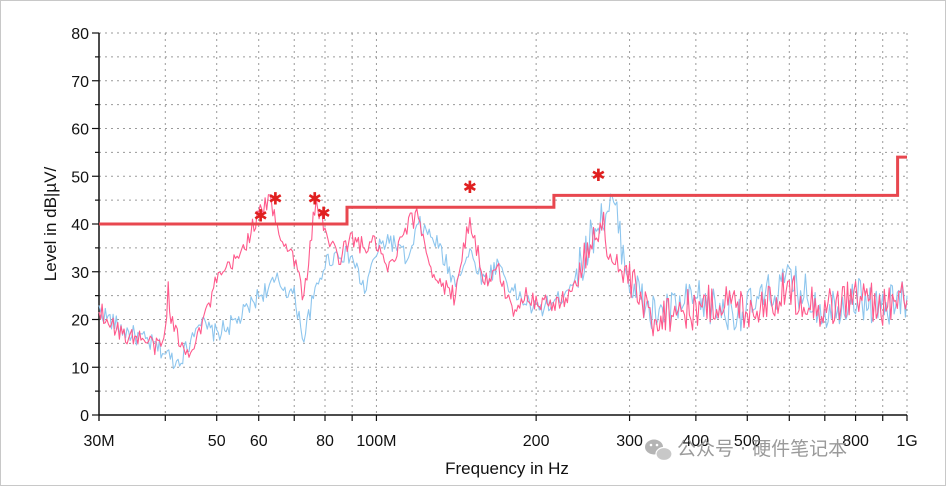 This screenshot has width=946, height=486. Describe the element at coordinates (80, 34) in the screenshot. I see `y-tick-label: 80` at that location.